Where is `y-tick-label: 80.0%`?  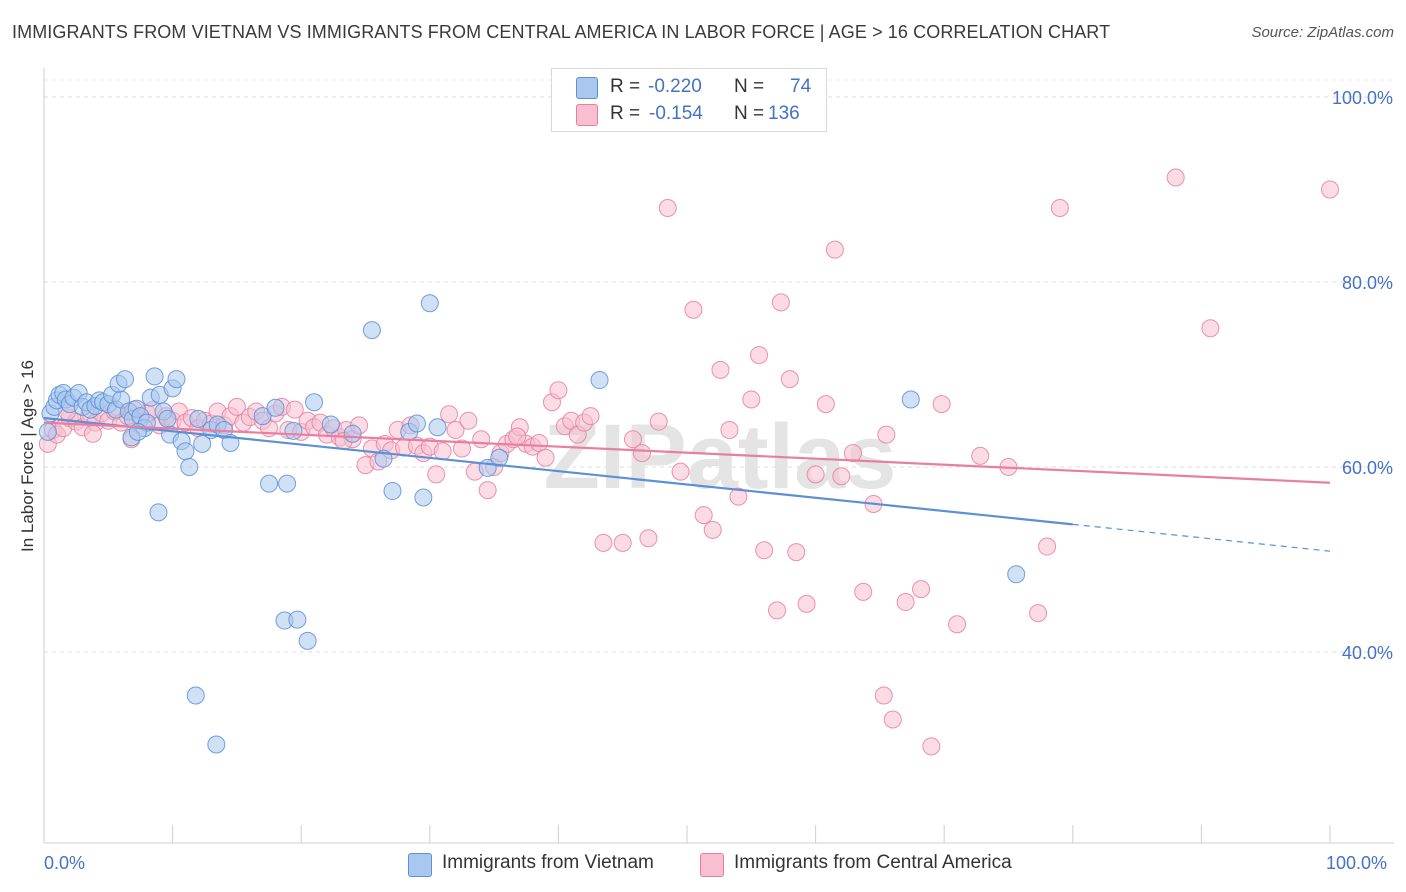
y-tick-label: 80.0% is located at coordinates (1367, 283).